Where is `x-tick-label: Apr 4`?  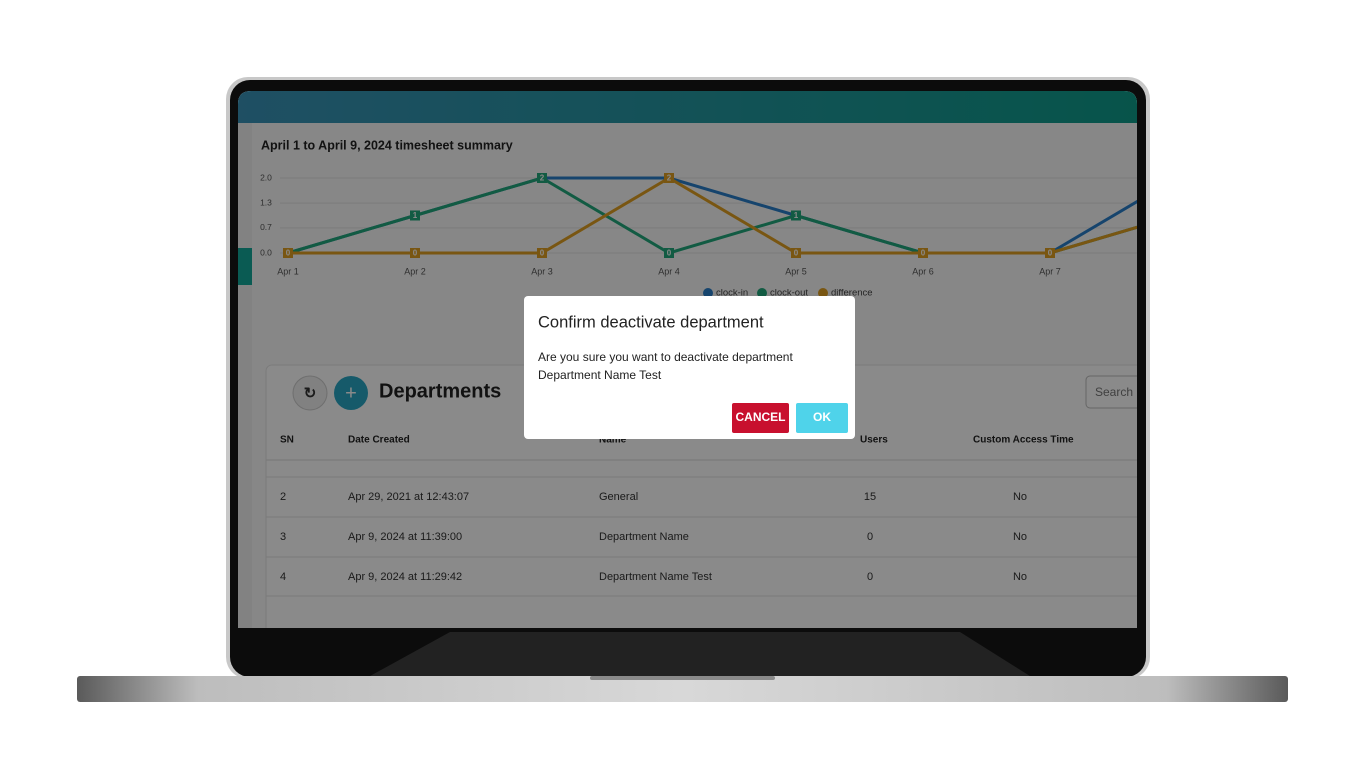 x-tick-label: Apr 4 is located at coordinates (669, 271).